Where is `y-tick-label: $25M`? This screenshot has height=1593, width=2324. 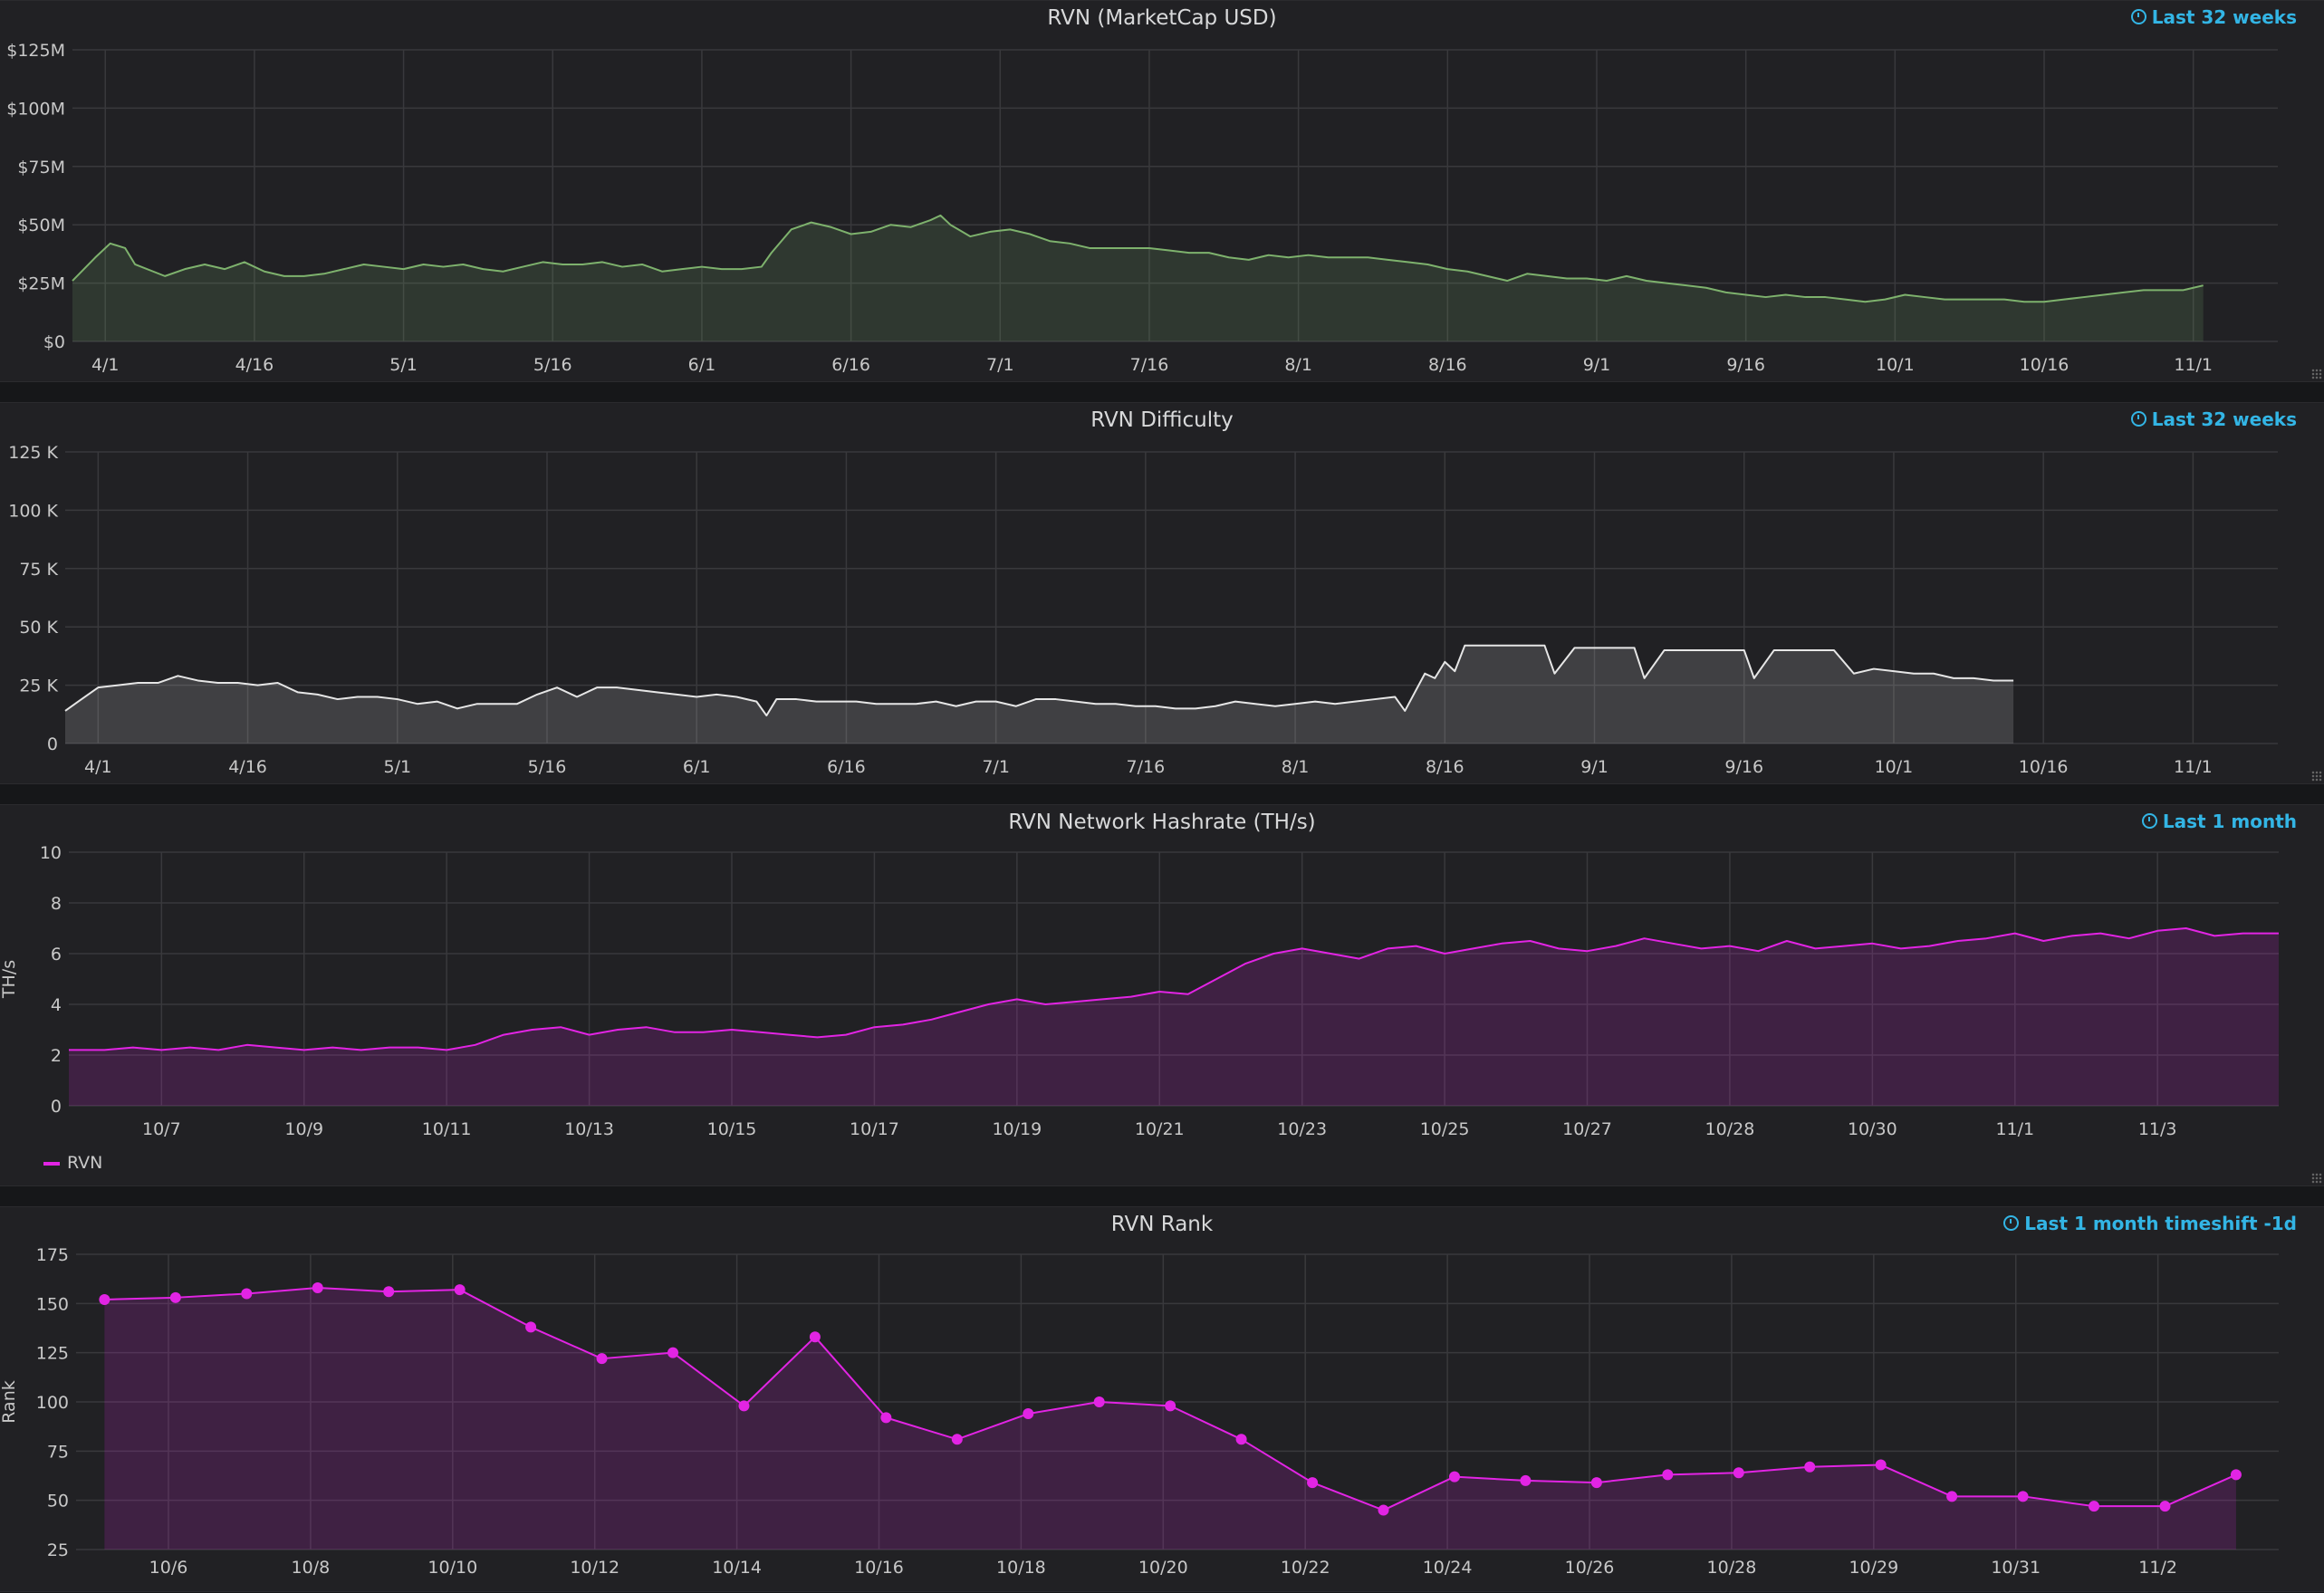
y-tick-label: $25M is located at coordinates (41, 284).